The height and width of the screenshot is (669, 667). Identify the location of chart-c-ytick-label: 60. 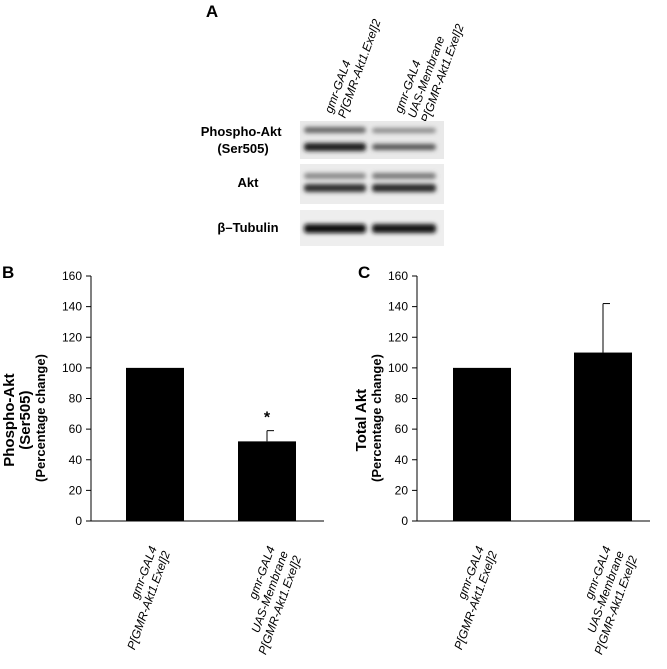
(402, 429).